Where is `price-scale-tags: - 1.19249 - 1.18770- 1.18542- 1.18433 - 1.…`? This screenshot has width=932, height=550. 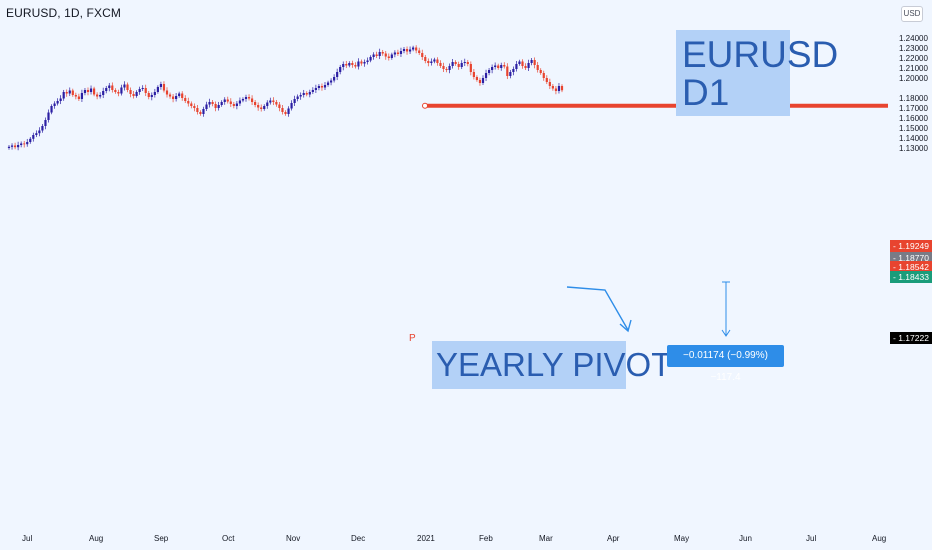
price-scale-tags: - 1.19249 - 1.18770- 1.18542- 1.18433 - 1.… is located at coordinates (911, 292).